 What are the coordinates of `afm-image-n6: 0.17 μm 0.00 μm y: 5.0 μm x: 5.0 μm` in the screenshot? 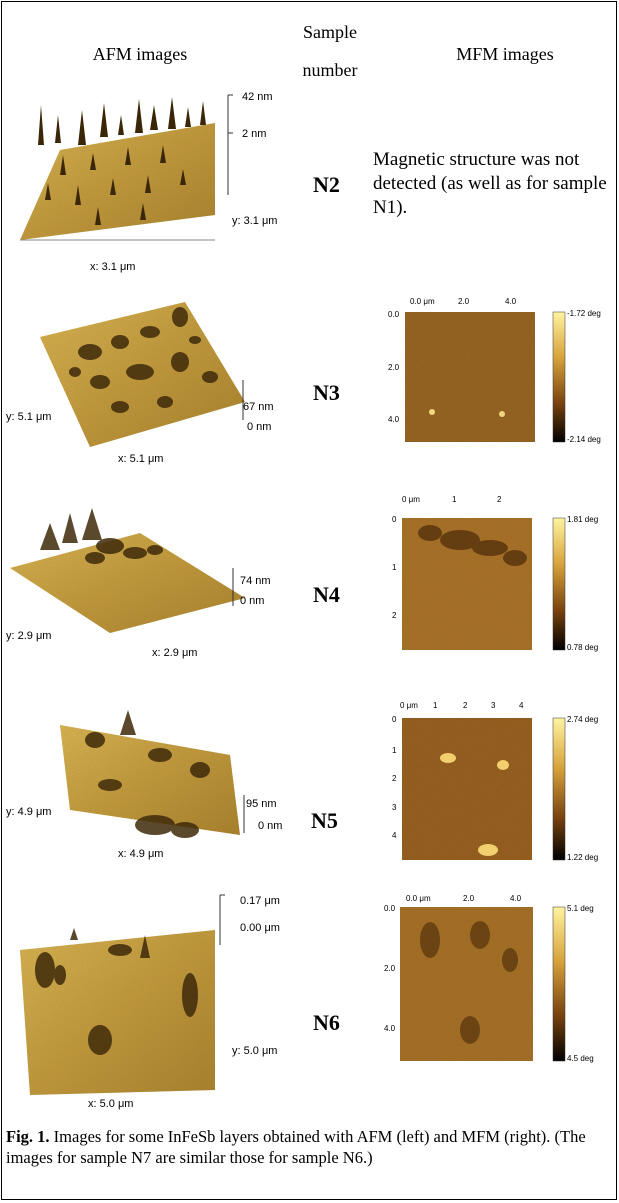 It's located at (150, 1002).